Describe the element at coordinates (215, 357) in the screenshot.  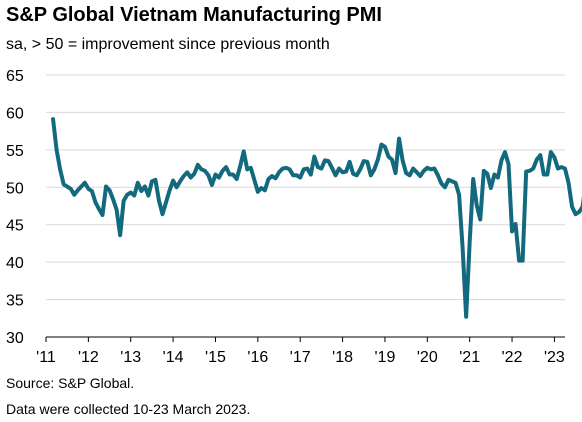
I see `x-tick-label: '15` at that location.